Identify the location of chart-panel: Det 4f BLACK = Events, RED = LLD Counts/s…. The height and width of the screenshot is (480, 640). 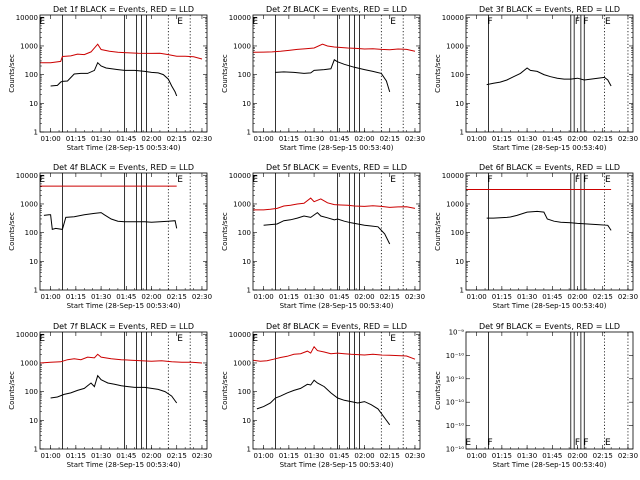
(110, 236).